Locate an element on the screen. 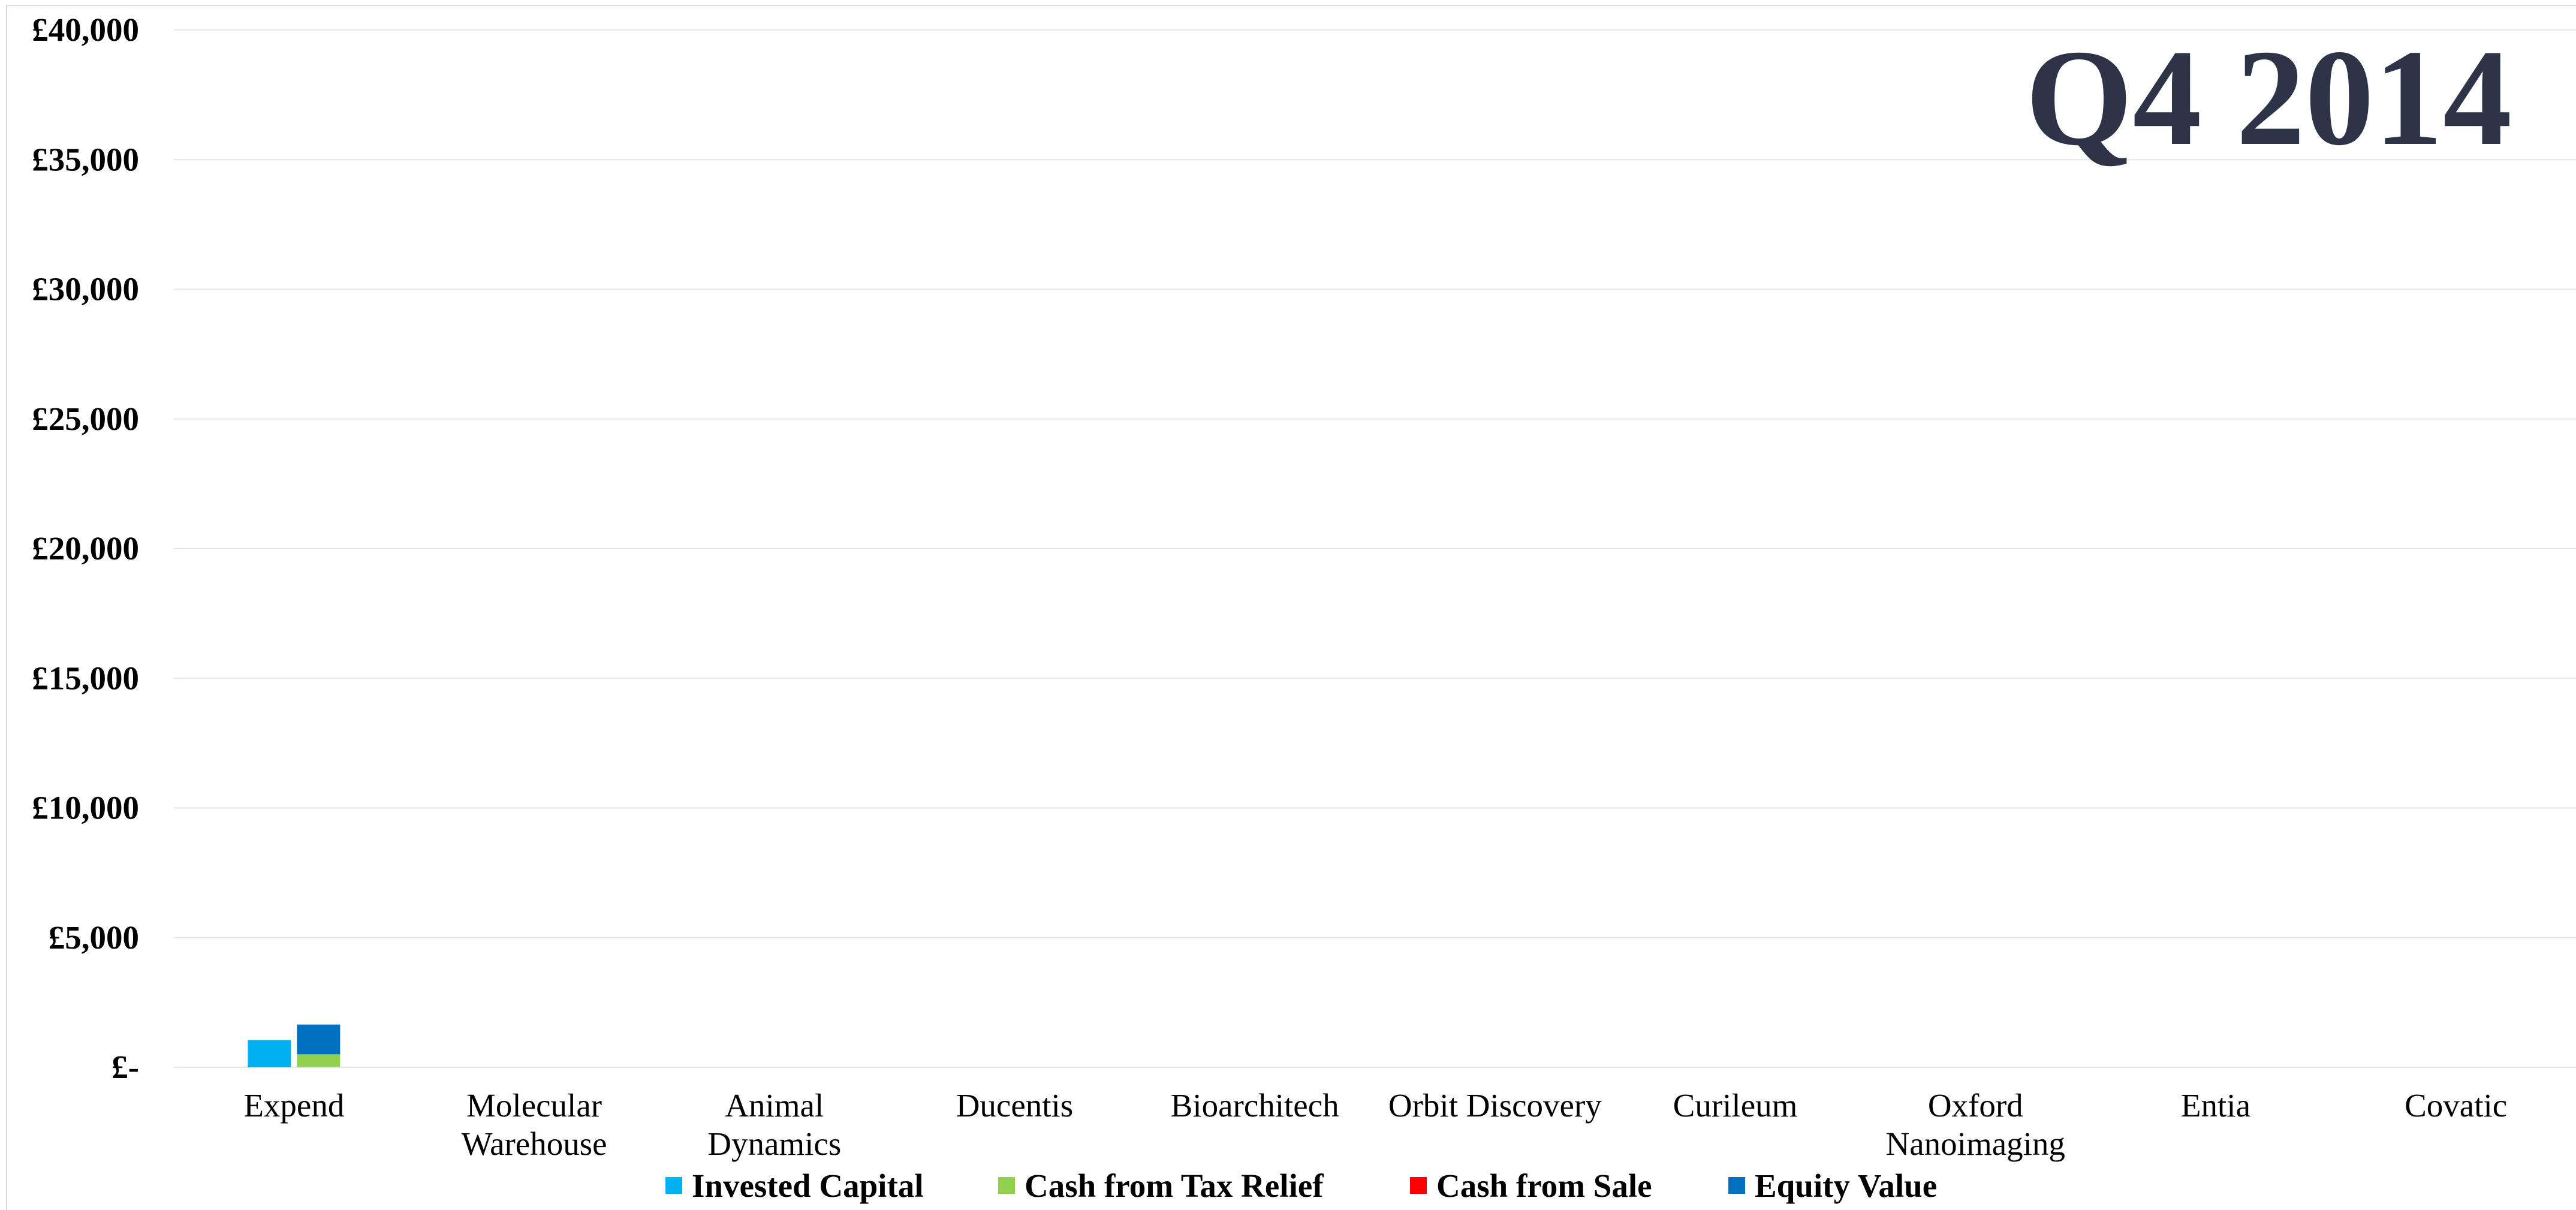 Image resolution: width=2576 pixels, height=1210 pixels. bars is located at coordinates (295, 1046).